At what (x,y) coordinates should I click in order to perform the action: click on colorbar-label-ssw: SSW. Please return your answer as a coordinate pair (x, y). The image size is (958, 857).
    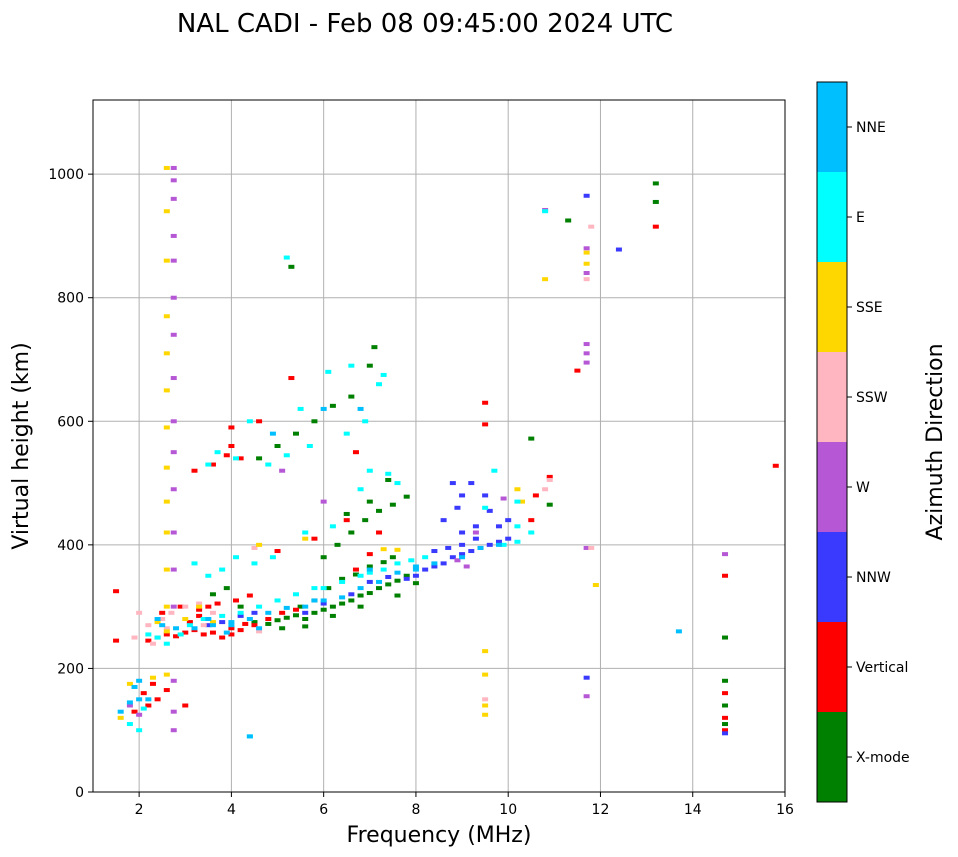
    Looking at the image, I should click on (872, 398).